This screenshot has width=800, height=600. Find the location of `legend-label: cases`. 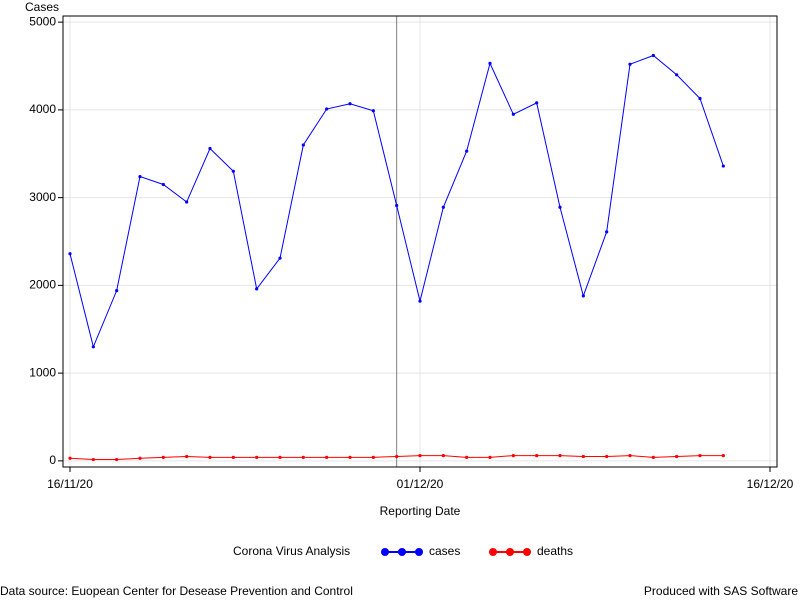

legend-label: cases is located at coordinates (444, 551).